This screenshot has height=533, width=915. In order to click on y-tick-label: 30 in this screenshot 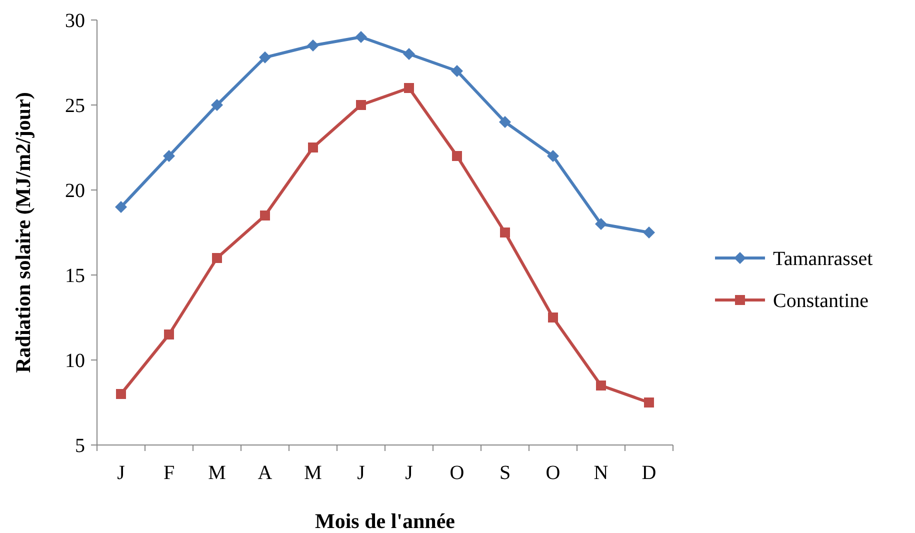, I will do `click(75, 21)`.